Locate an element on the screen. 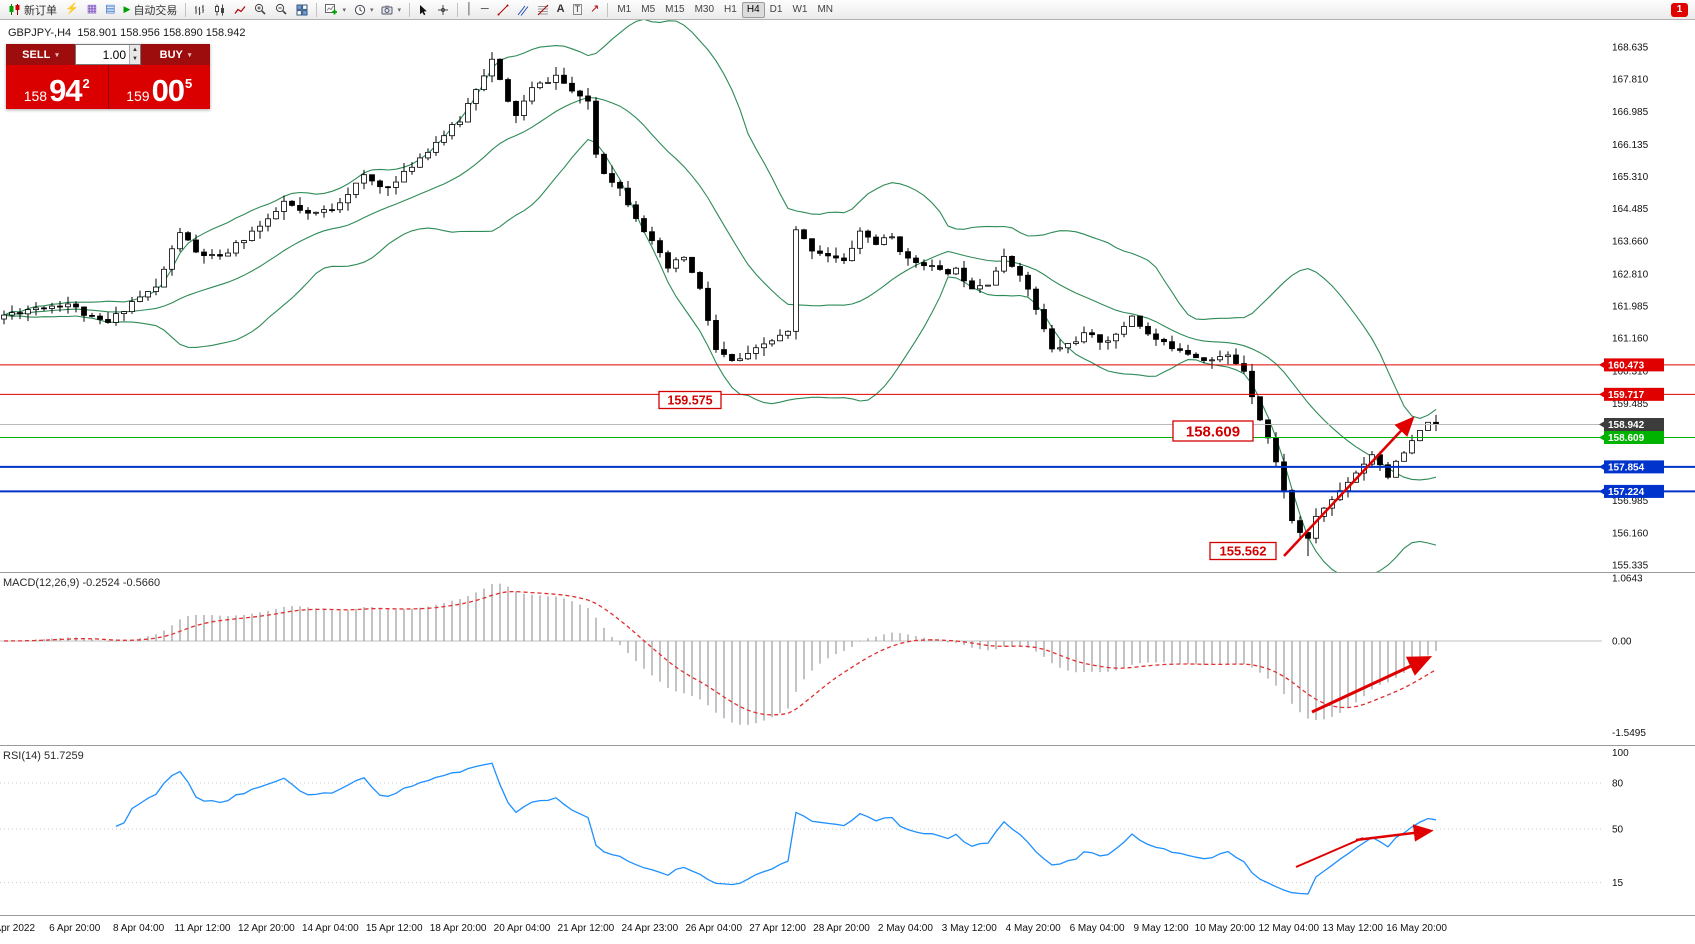  clock-icon is located at coordinates (360, 9).